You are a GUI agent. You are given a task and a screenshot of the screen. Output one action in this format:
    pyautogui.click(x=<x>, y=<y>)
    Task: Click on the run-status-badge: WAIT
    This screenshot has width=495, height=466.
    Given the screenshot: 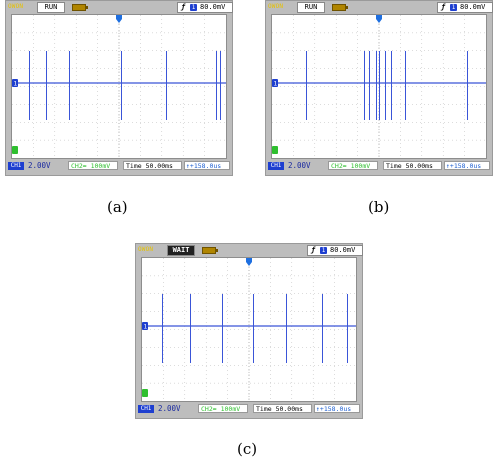 What is the action you would take?
    pyautogui.click(x=181, y=250)
    